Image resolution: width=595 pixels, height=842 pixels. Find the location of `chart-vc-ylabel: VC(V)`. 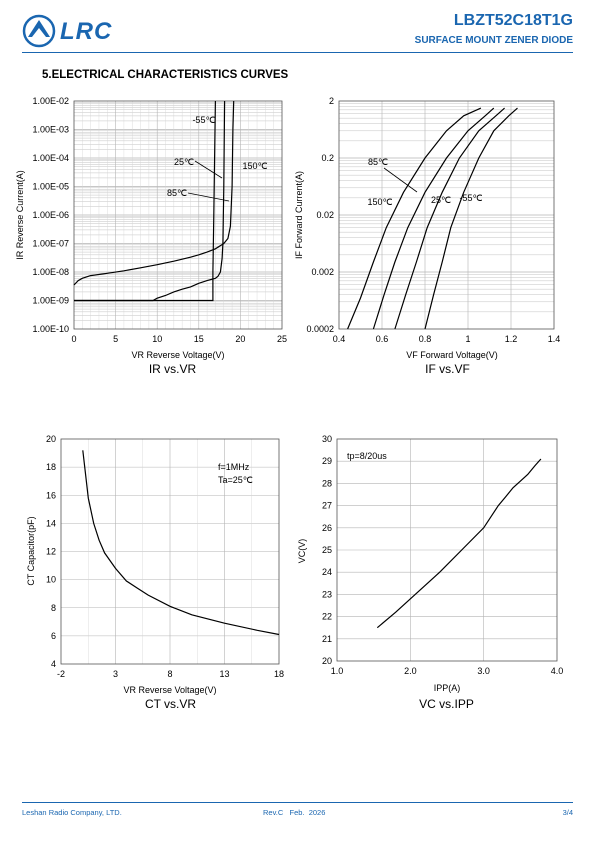

chart-vc-ylabel: VC(V) is located at coordinates (302, 551).